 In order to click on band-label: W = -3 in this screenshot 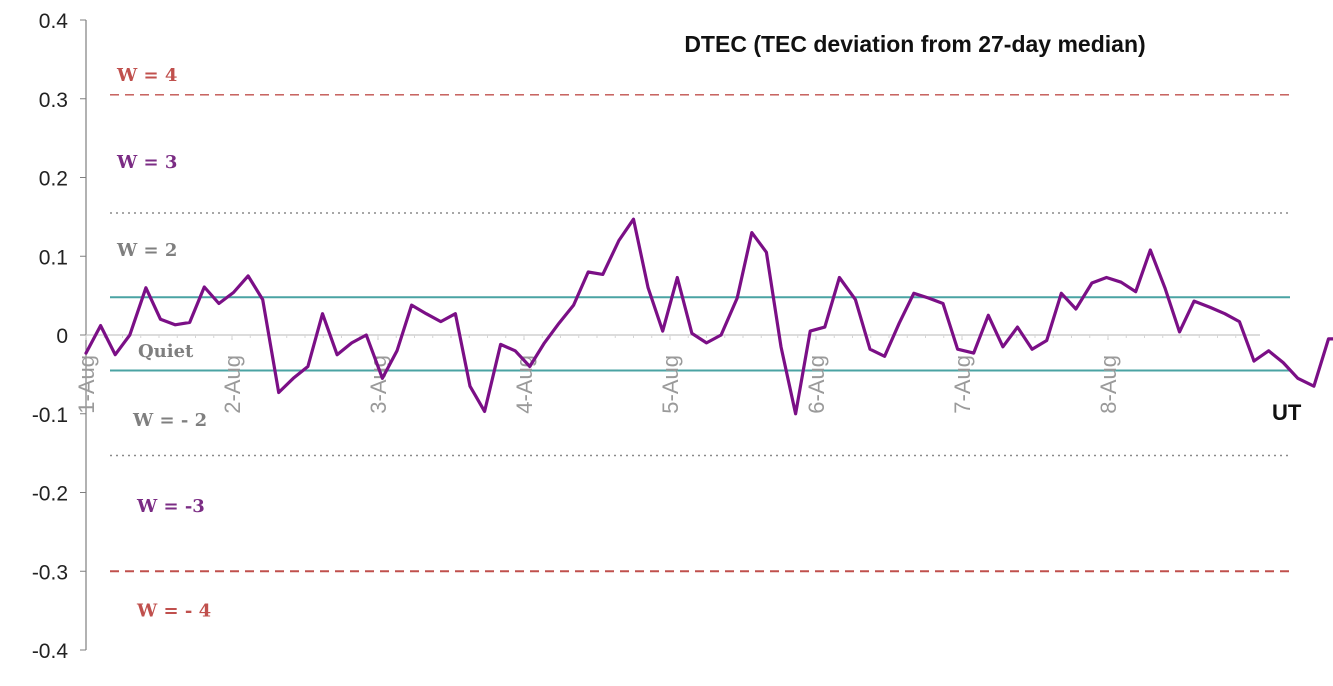, I will do `click(170, 506)`.